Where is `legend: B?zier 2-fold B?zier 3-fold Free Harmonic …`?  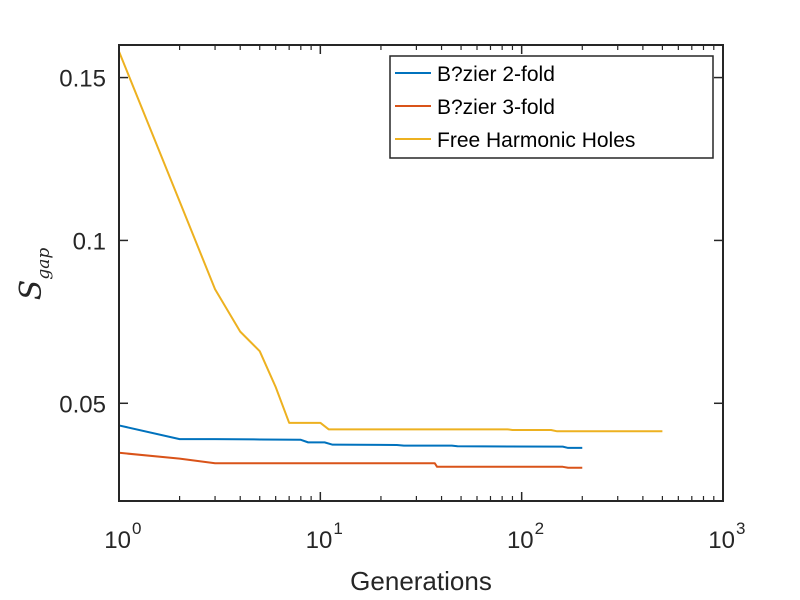 legend: B?zier 2-fold B?zier 3-fold Free Harmonic … is located at coordinates (551, 107).